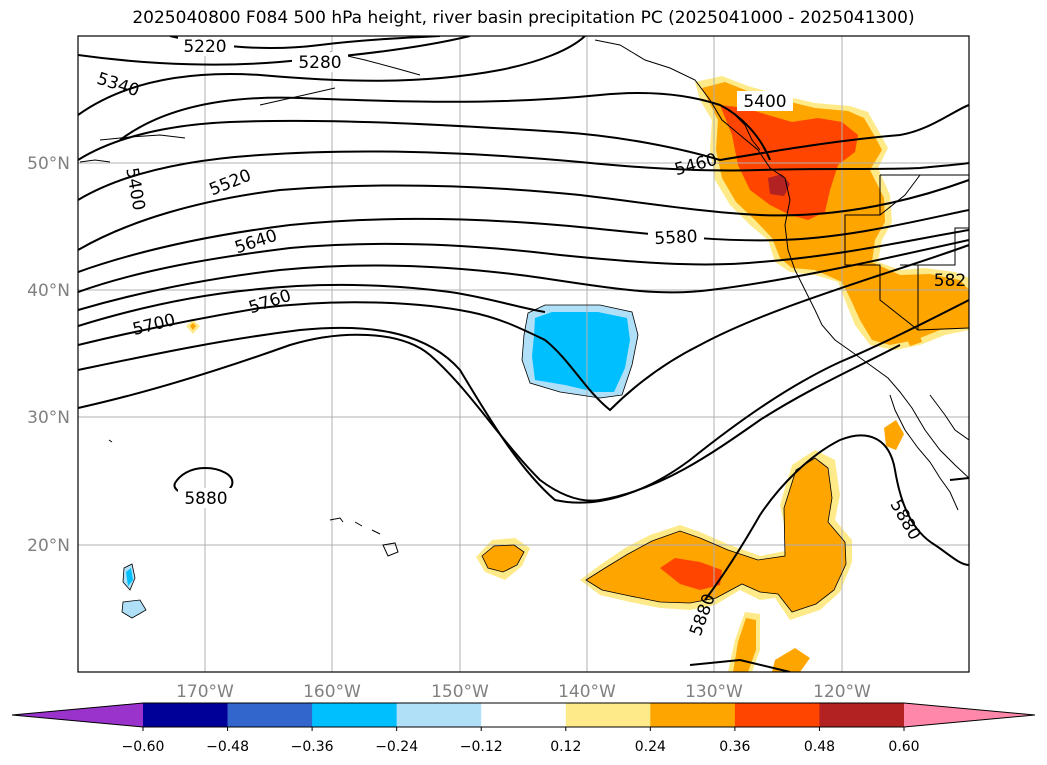 The height and width of the screenshot is (765, 1047). What do you see at coordinates (193, 326) in the screenshot?
I see `precip-spot-west-core` at bounding box center [193, 326].